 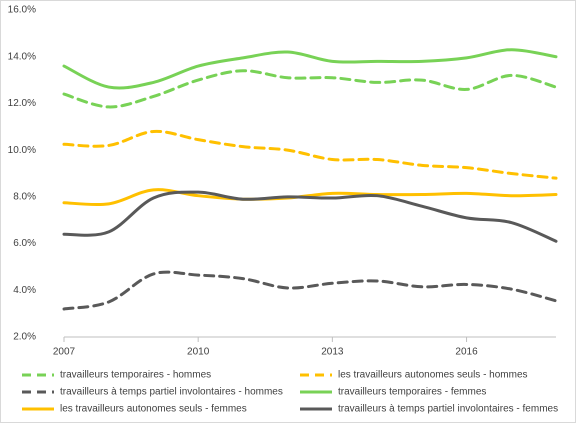 What do you see at coordinates (412, 392) in the screenshot?
I see `legend-label: travailleurs temporaires - femmes` at bounding box center [412, 392].